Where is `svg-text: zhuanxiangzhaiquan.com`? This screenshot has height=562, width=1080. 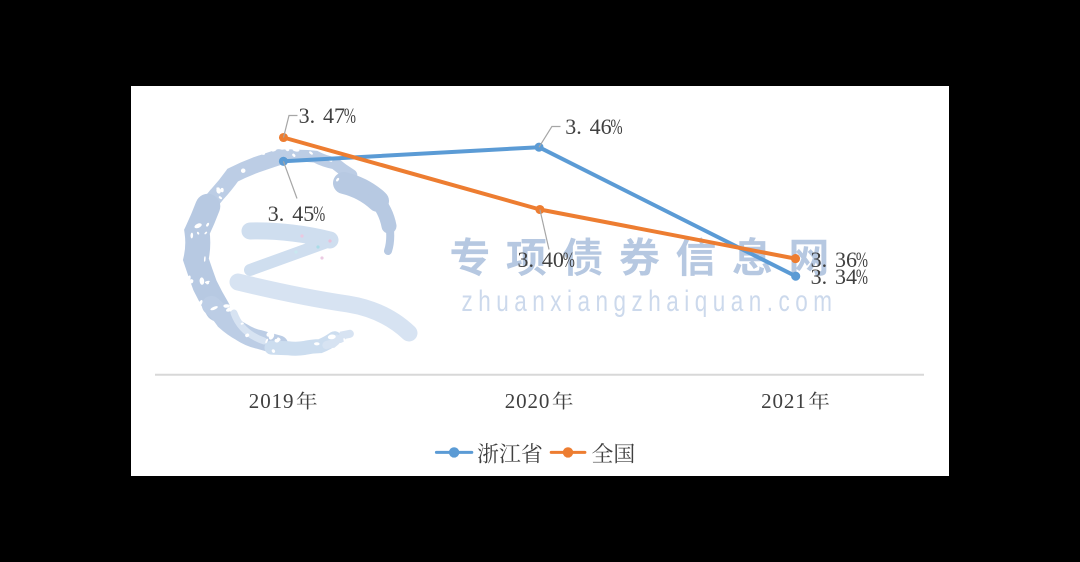 svg-text: zhuanxiangzhaiquan.com is located at coordinates (650, 301).